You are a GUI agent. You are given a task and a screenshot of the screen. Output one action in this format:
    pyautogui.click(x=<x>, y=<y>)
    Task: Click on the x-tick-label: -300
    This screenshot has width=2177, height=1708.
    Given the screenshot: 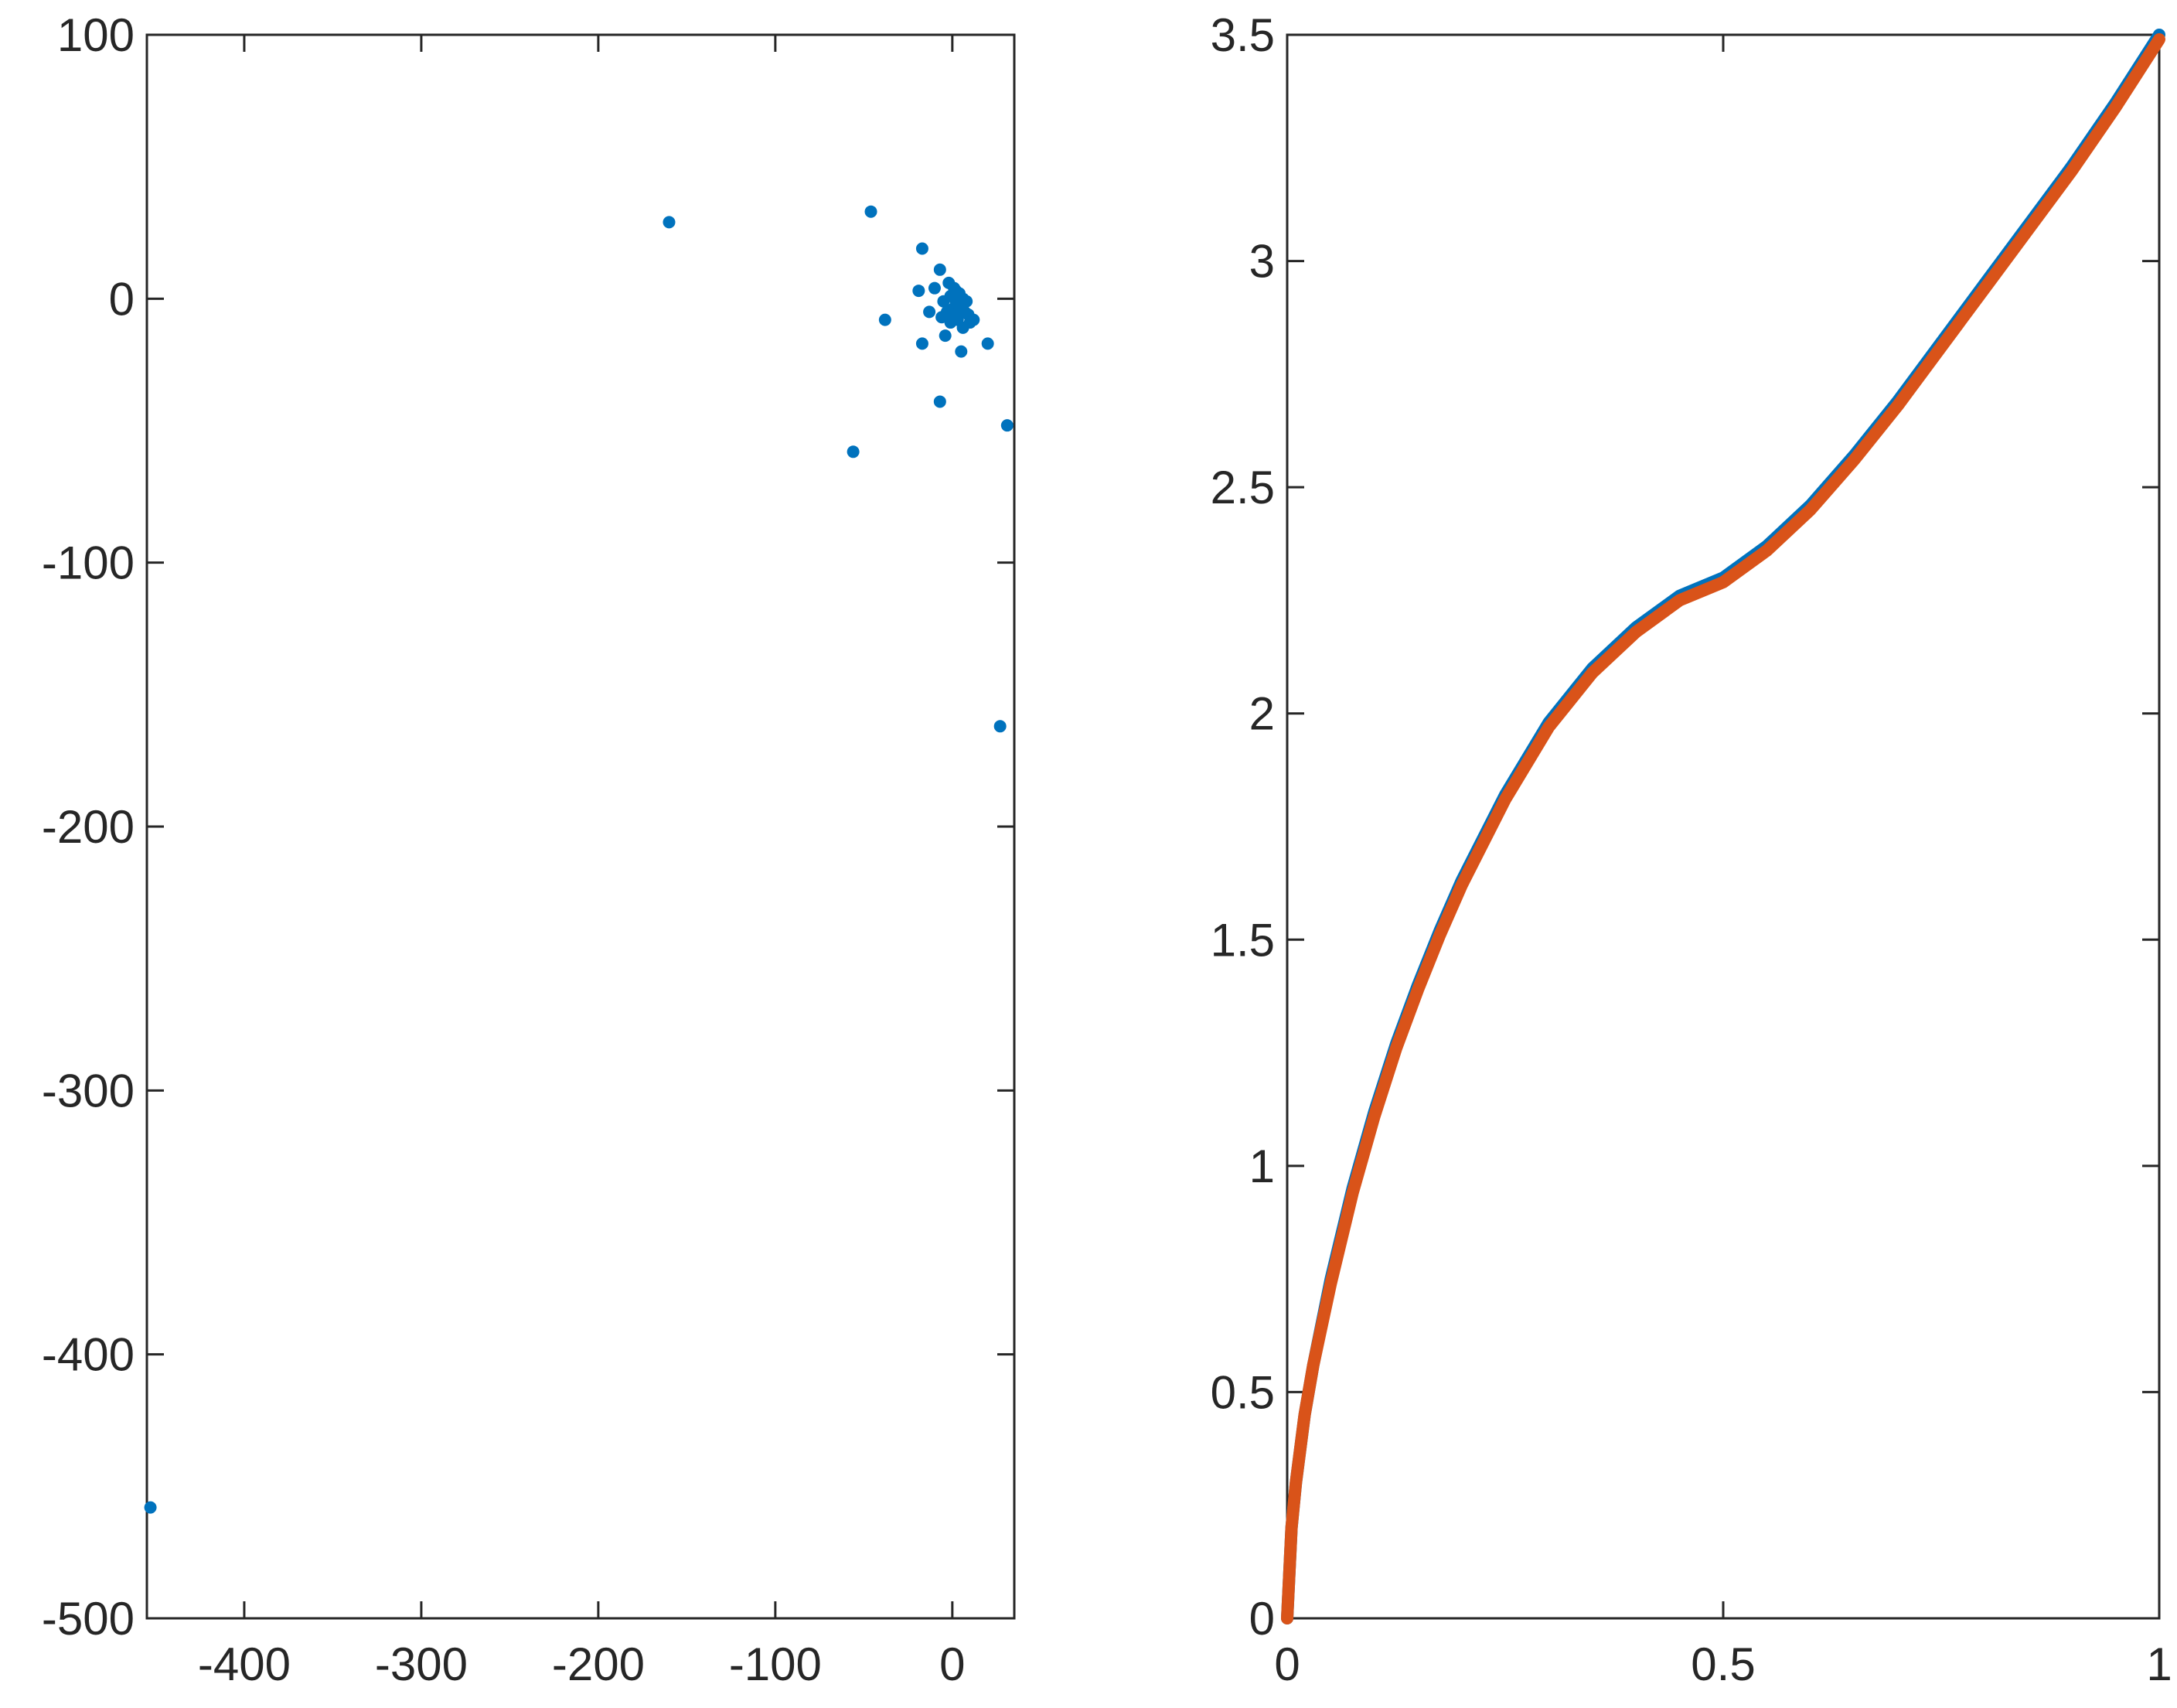 What is the action you would take?
    pyautogui.click(x=422, y=1664)
    